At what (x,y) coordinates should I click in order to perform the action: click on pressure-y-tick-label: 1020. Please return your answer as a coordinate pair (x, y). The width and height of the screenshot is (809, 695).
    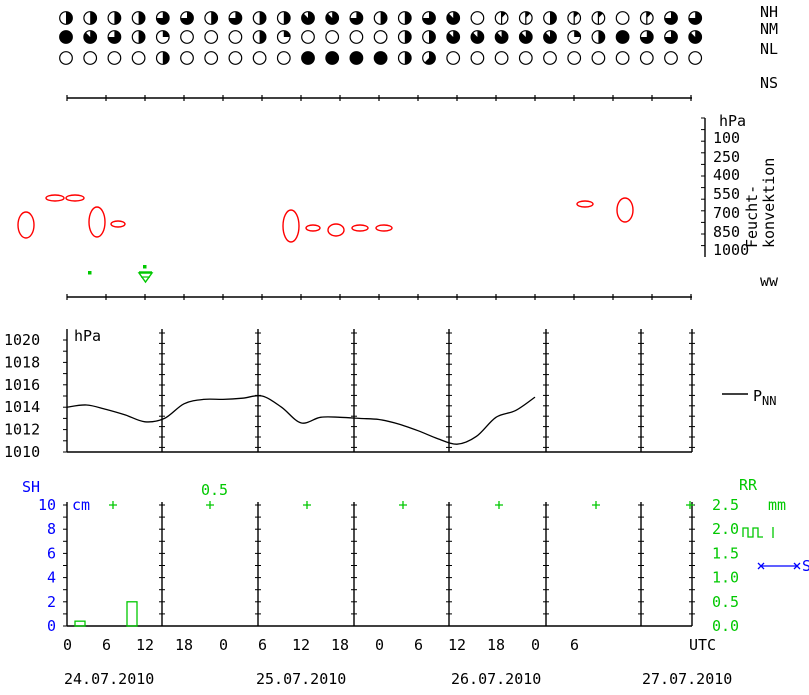
    Looking at the image, I should click on (22, 340).